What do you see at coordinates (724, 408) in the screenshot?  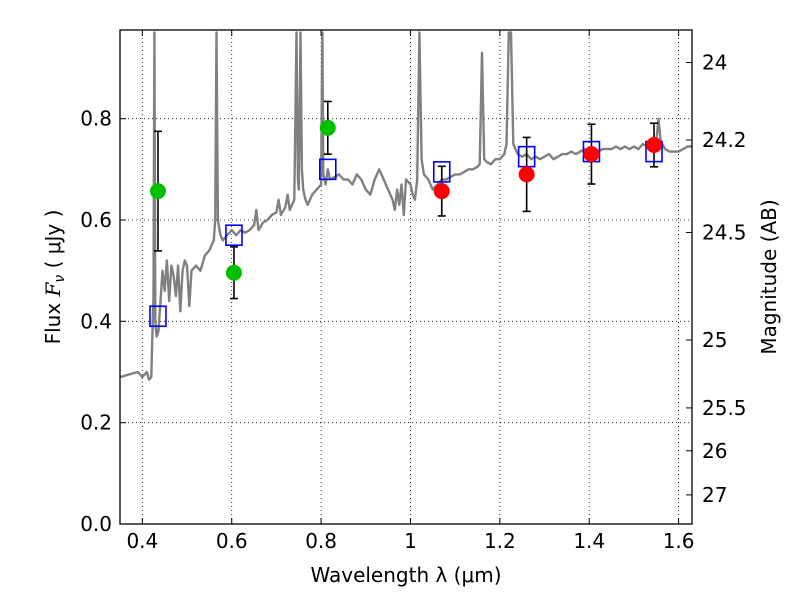 I see `right-tick-label: 25.5` at bounding box center [724, 408].